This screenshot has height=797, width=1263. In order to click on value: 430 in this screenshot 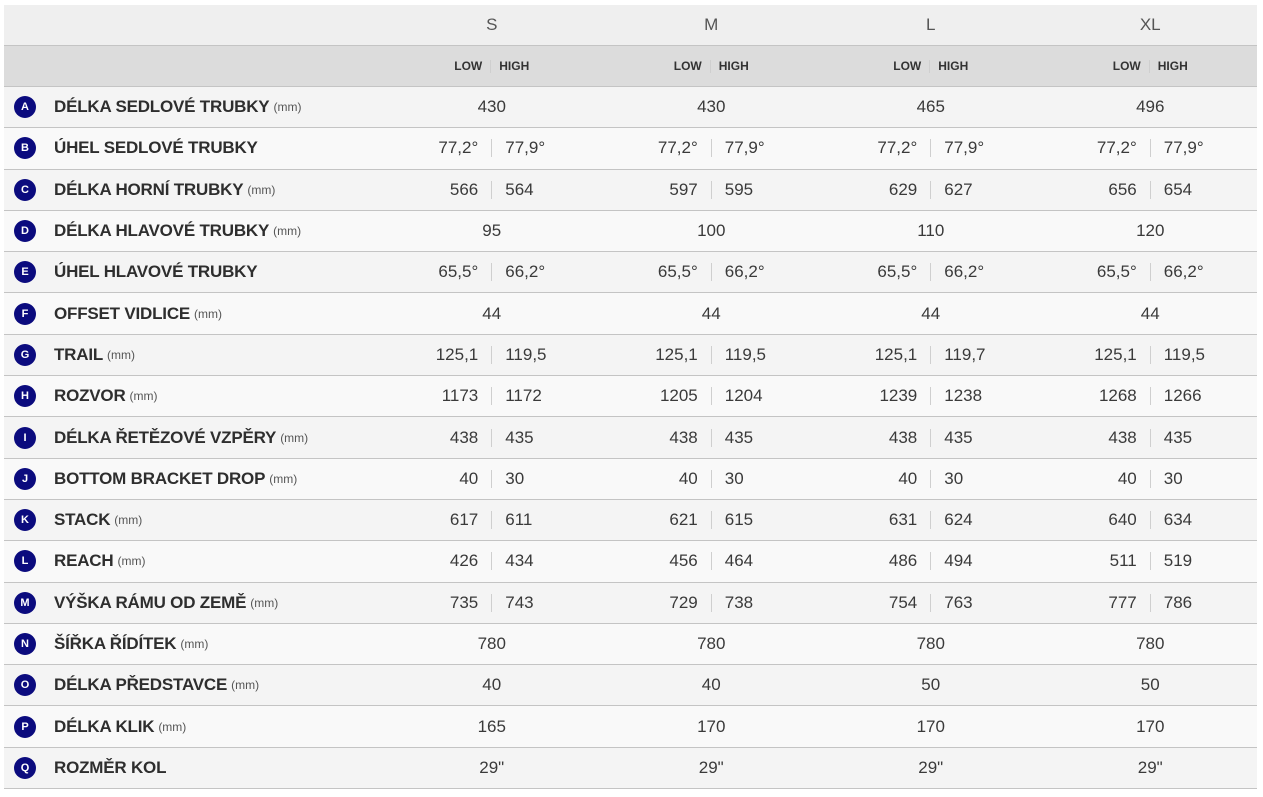, I will do `click(491, 107)`.